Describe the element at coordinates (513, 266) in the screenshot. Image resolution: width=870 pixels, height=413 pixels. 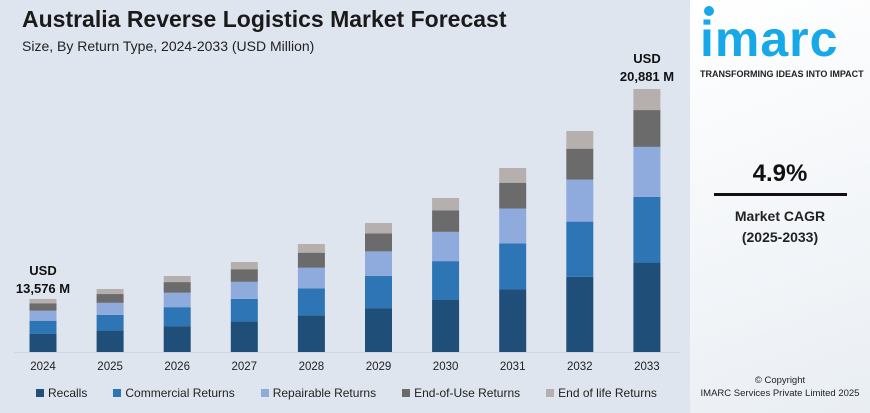
I see `bar-segment-commercial-returns-2031` at that location.